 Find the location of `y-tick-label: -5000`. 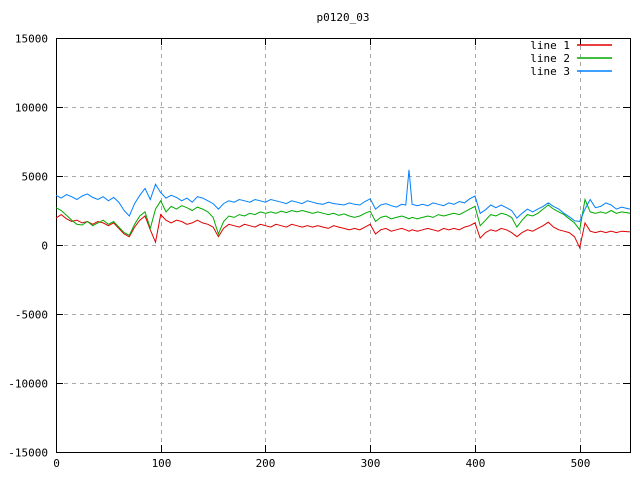

y-tick-label: -5000 is located at coordinates (31, 315).